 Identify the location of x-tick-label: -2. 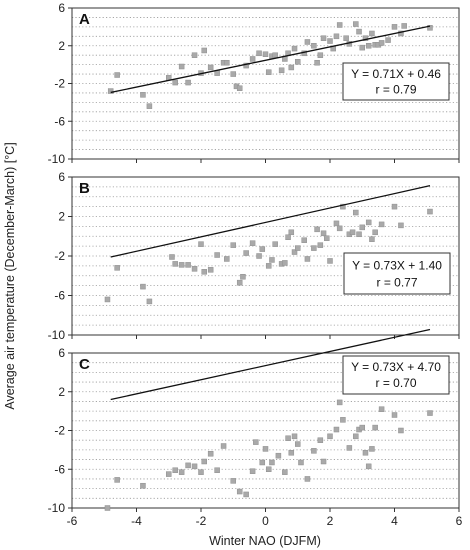
(201, 521).